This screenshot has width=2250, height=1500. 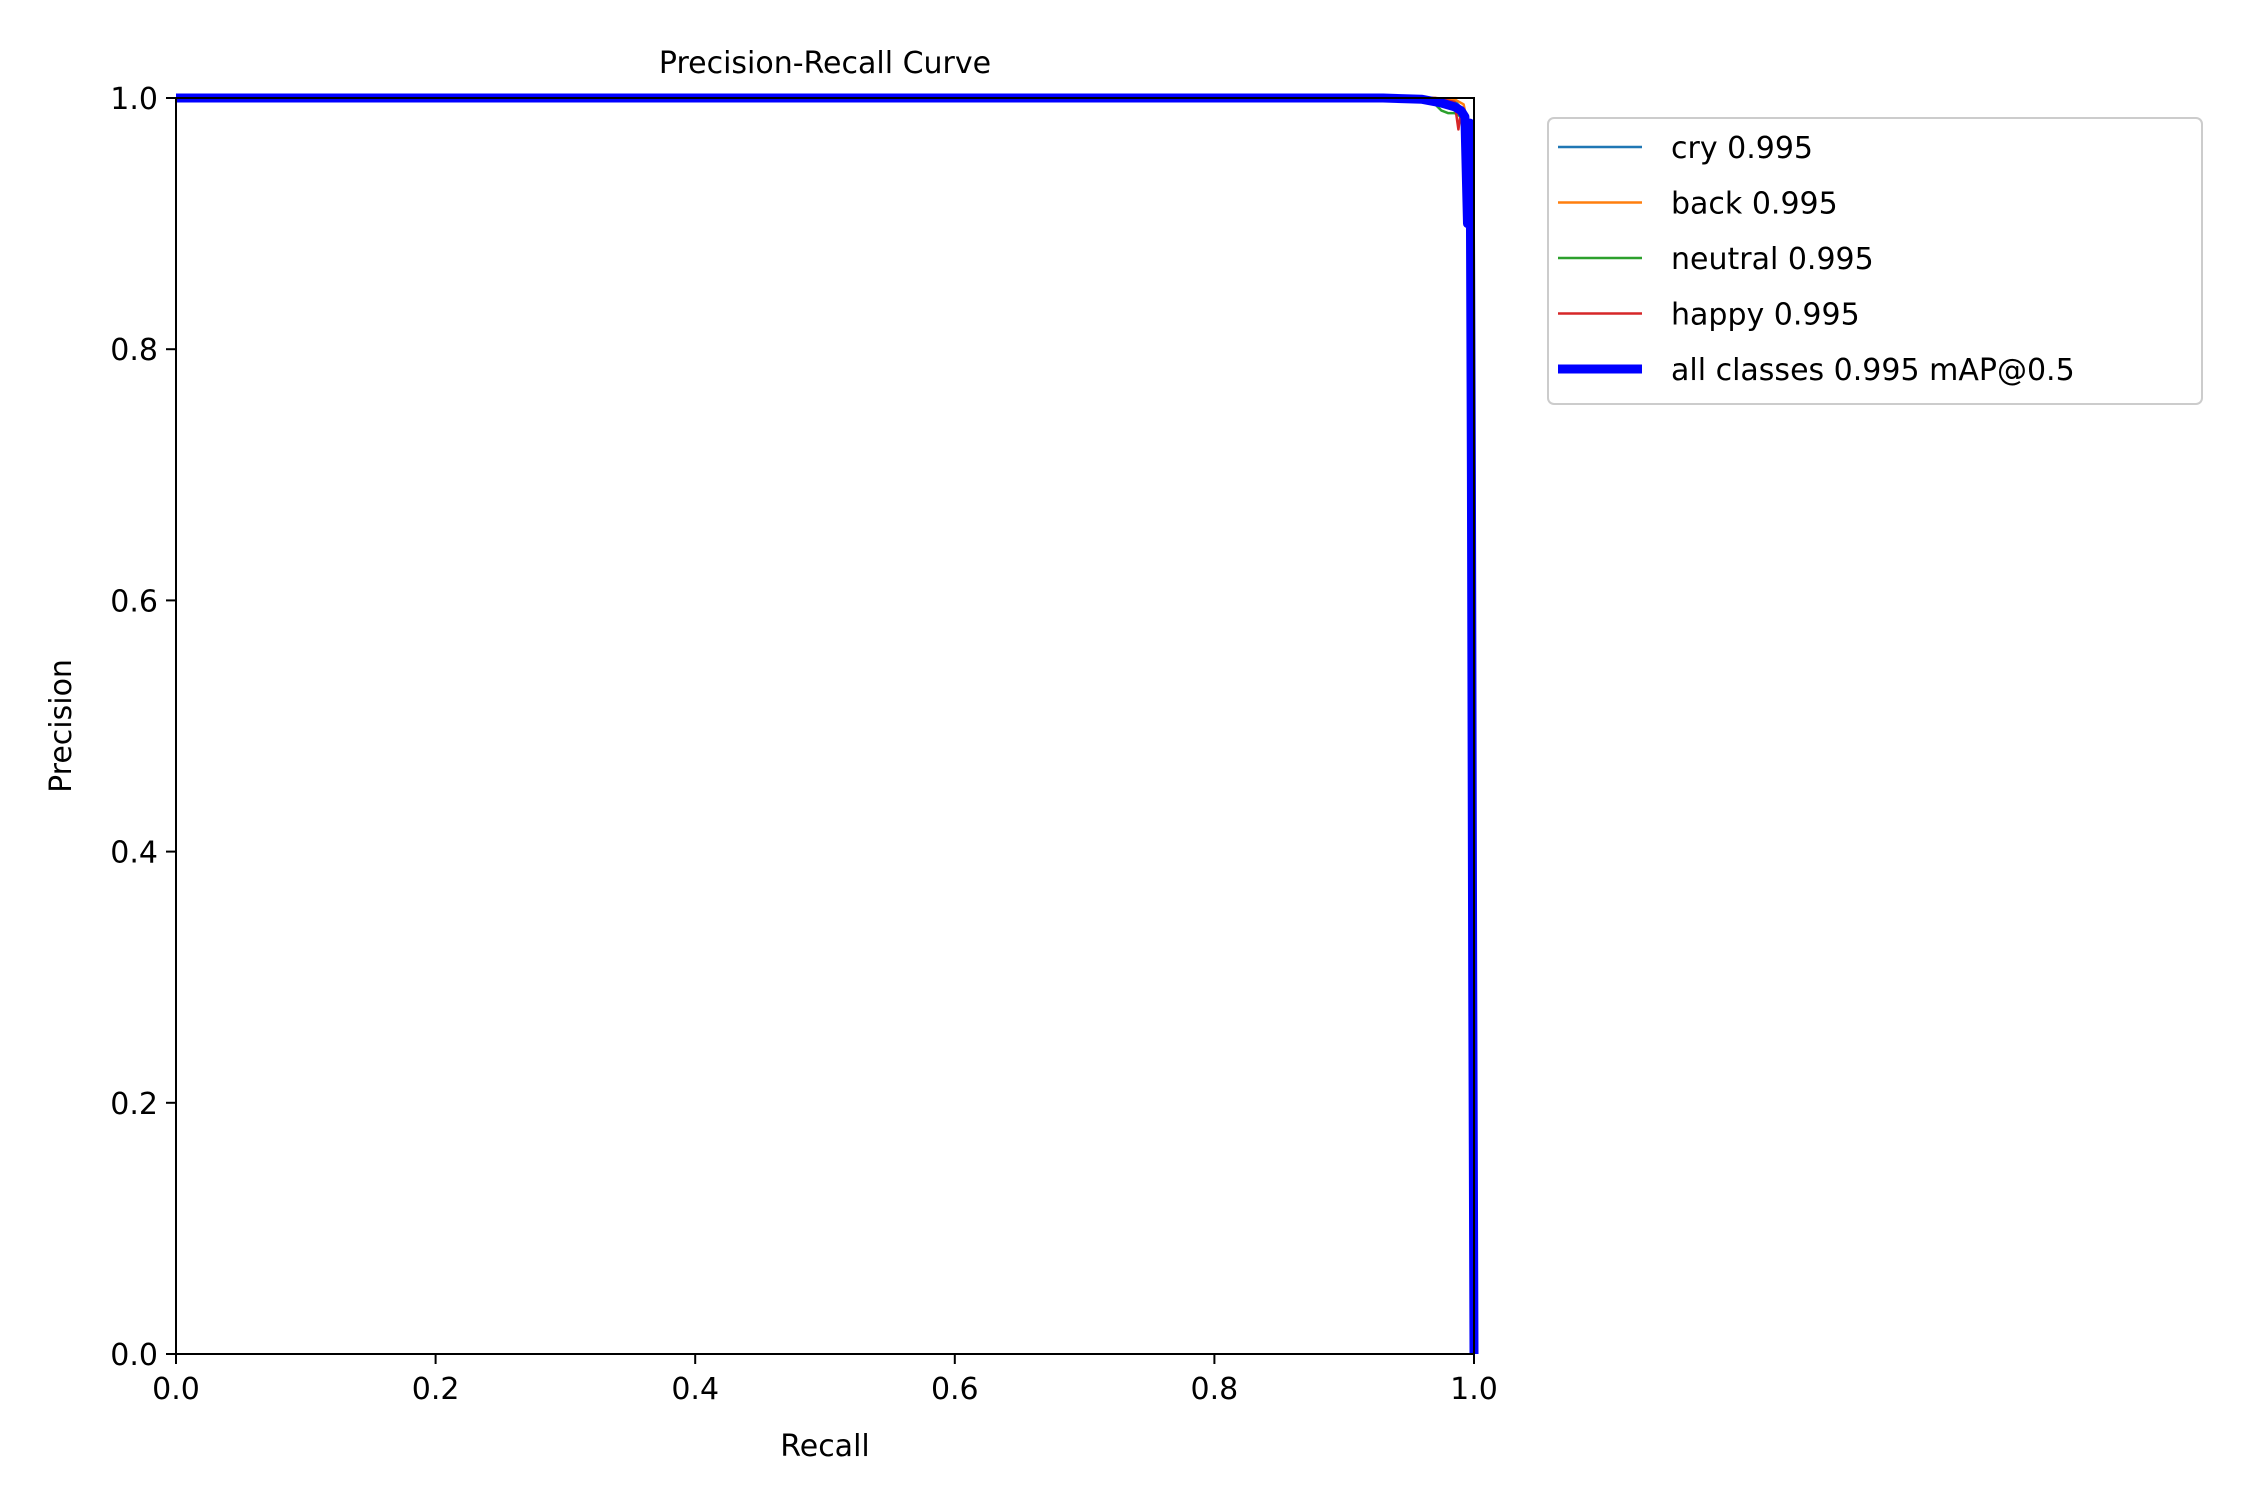 I want to click on y-axis-label: Precision, so click(x=61, y=726).